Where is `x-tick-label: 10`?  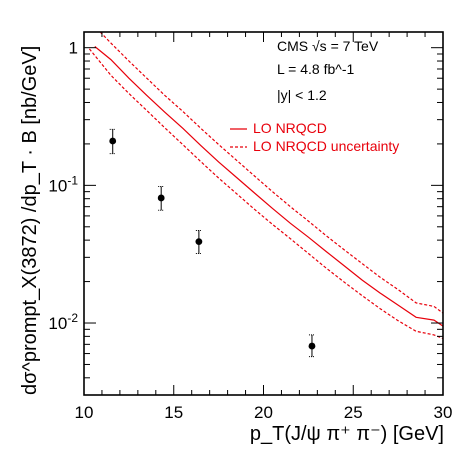 x-tick-label: 10 is located at coordinates (84, 412).